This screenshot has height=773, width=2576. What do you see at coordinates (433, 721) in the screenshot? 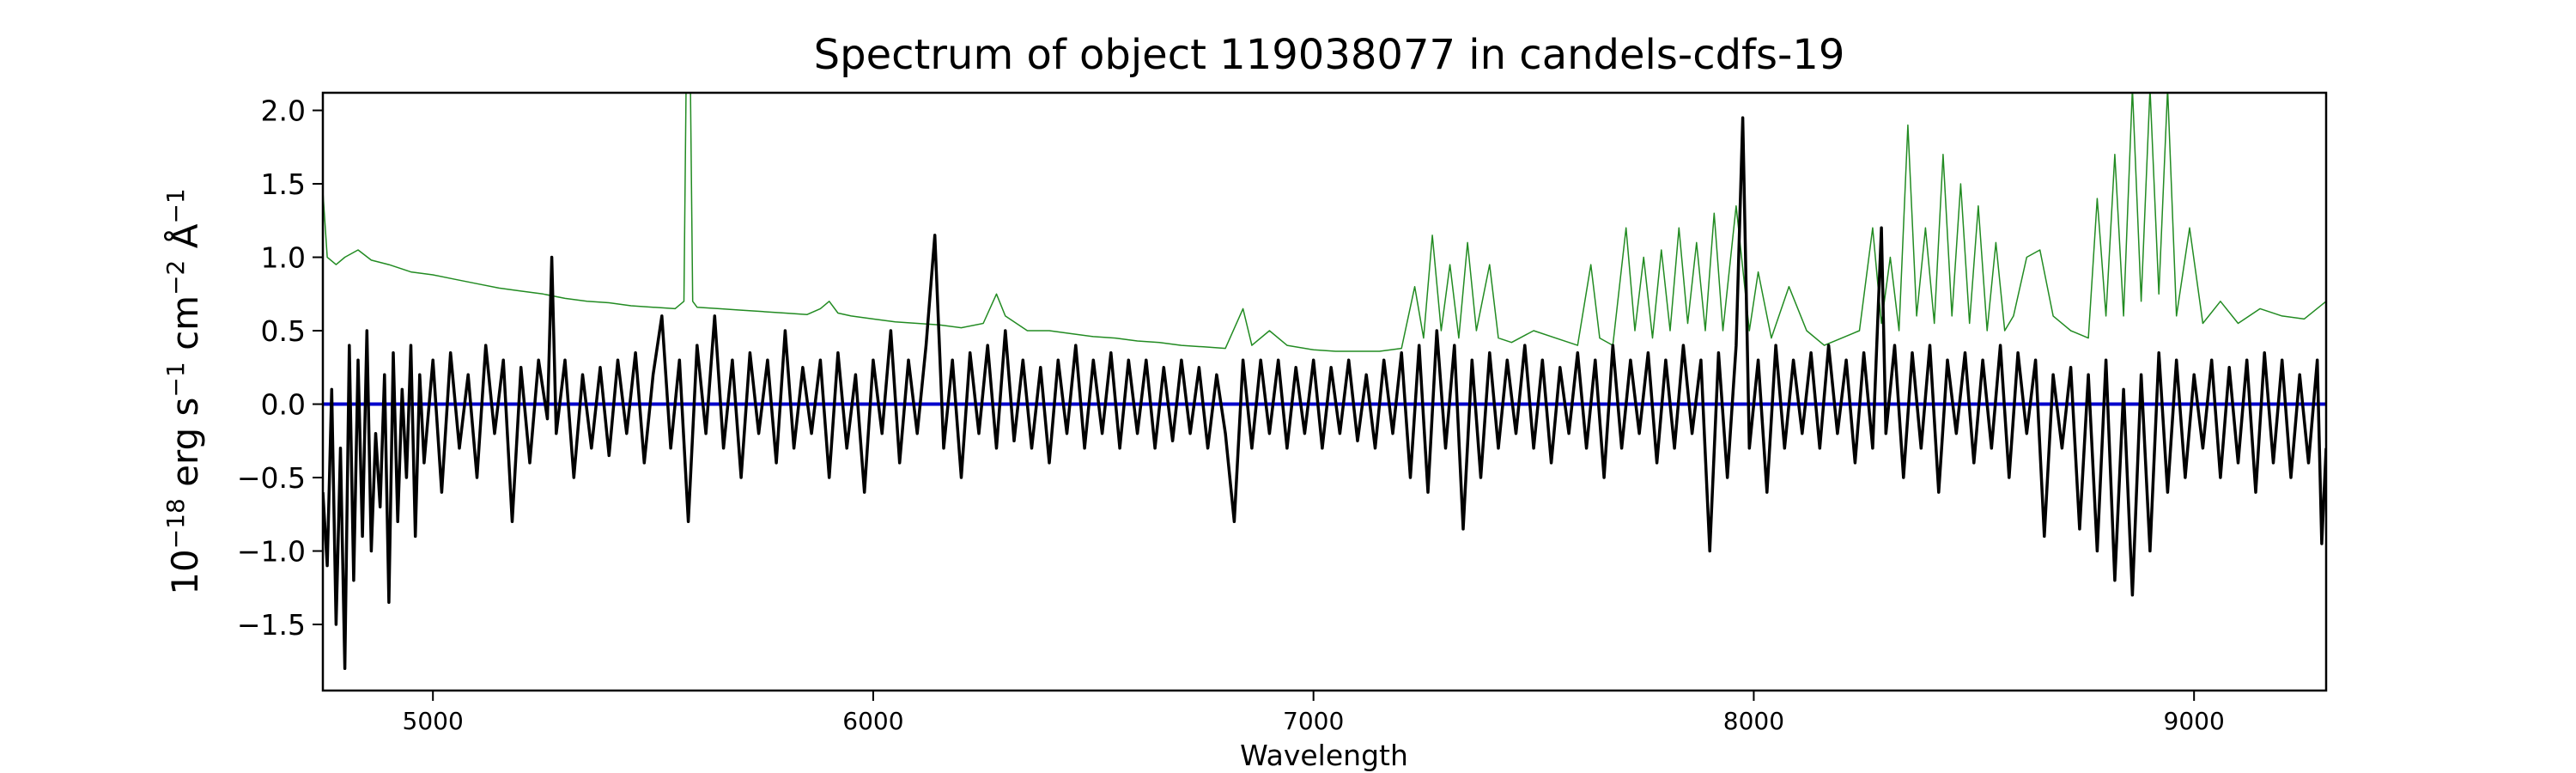
I see `x-tick-label: 5000` at bounding box center [433, 721].